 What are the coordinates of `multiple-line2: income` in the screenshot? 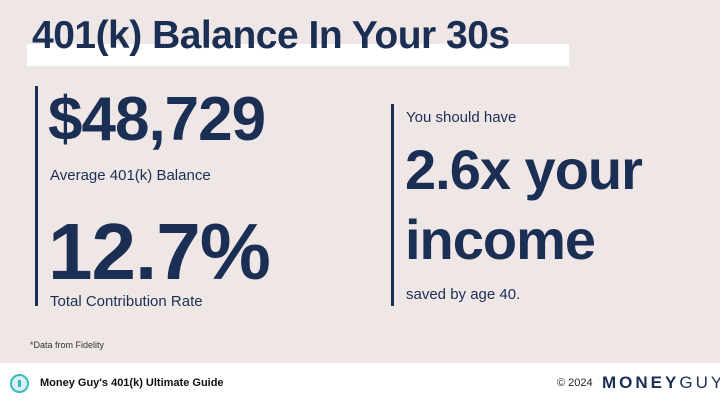 It's located at (500, 239).